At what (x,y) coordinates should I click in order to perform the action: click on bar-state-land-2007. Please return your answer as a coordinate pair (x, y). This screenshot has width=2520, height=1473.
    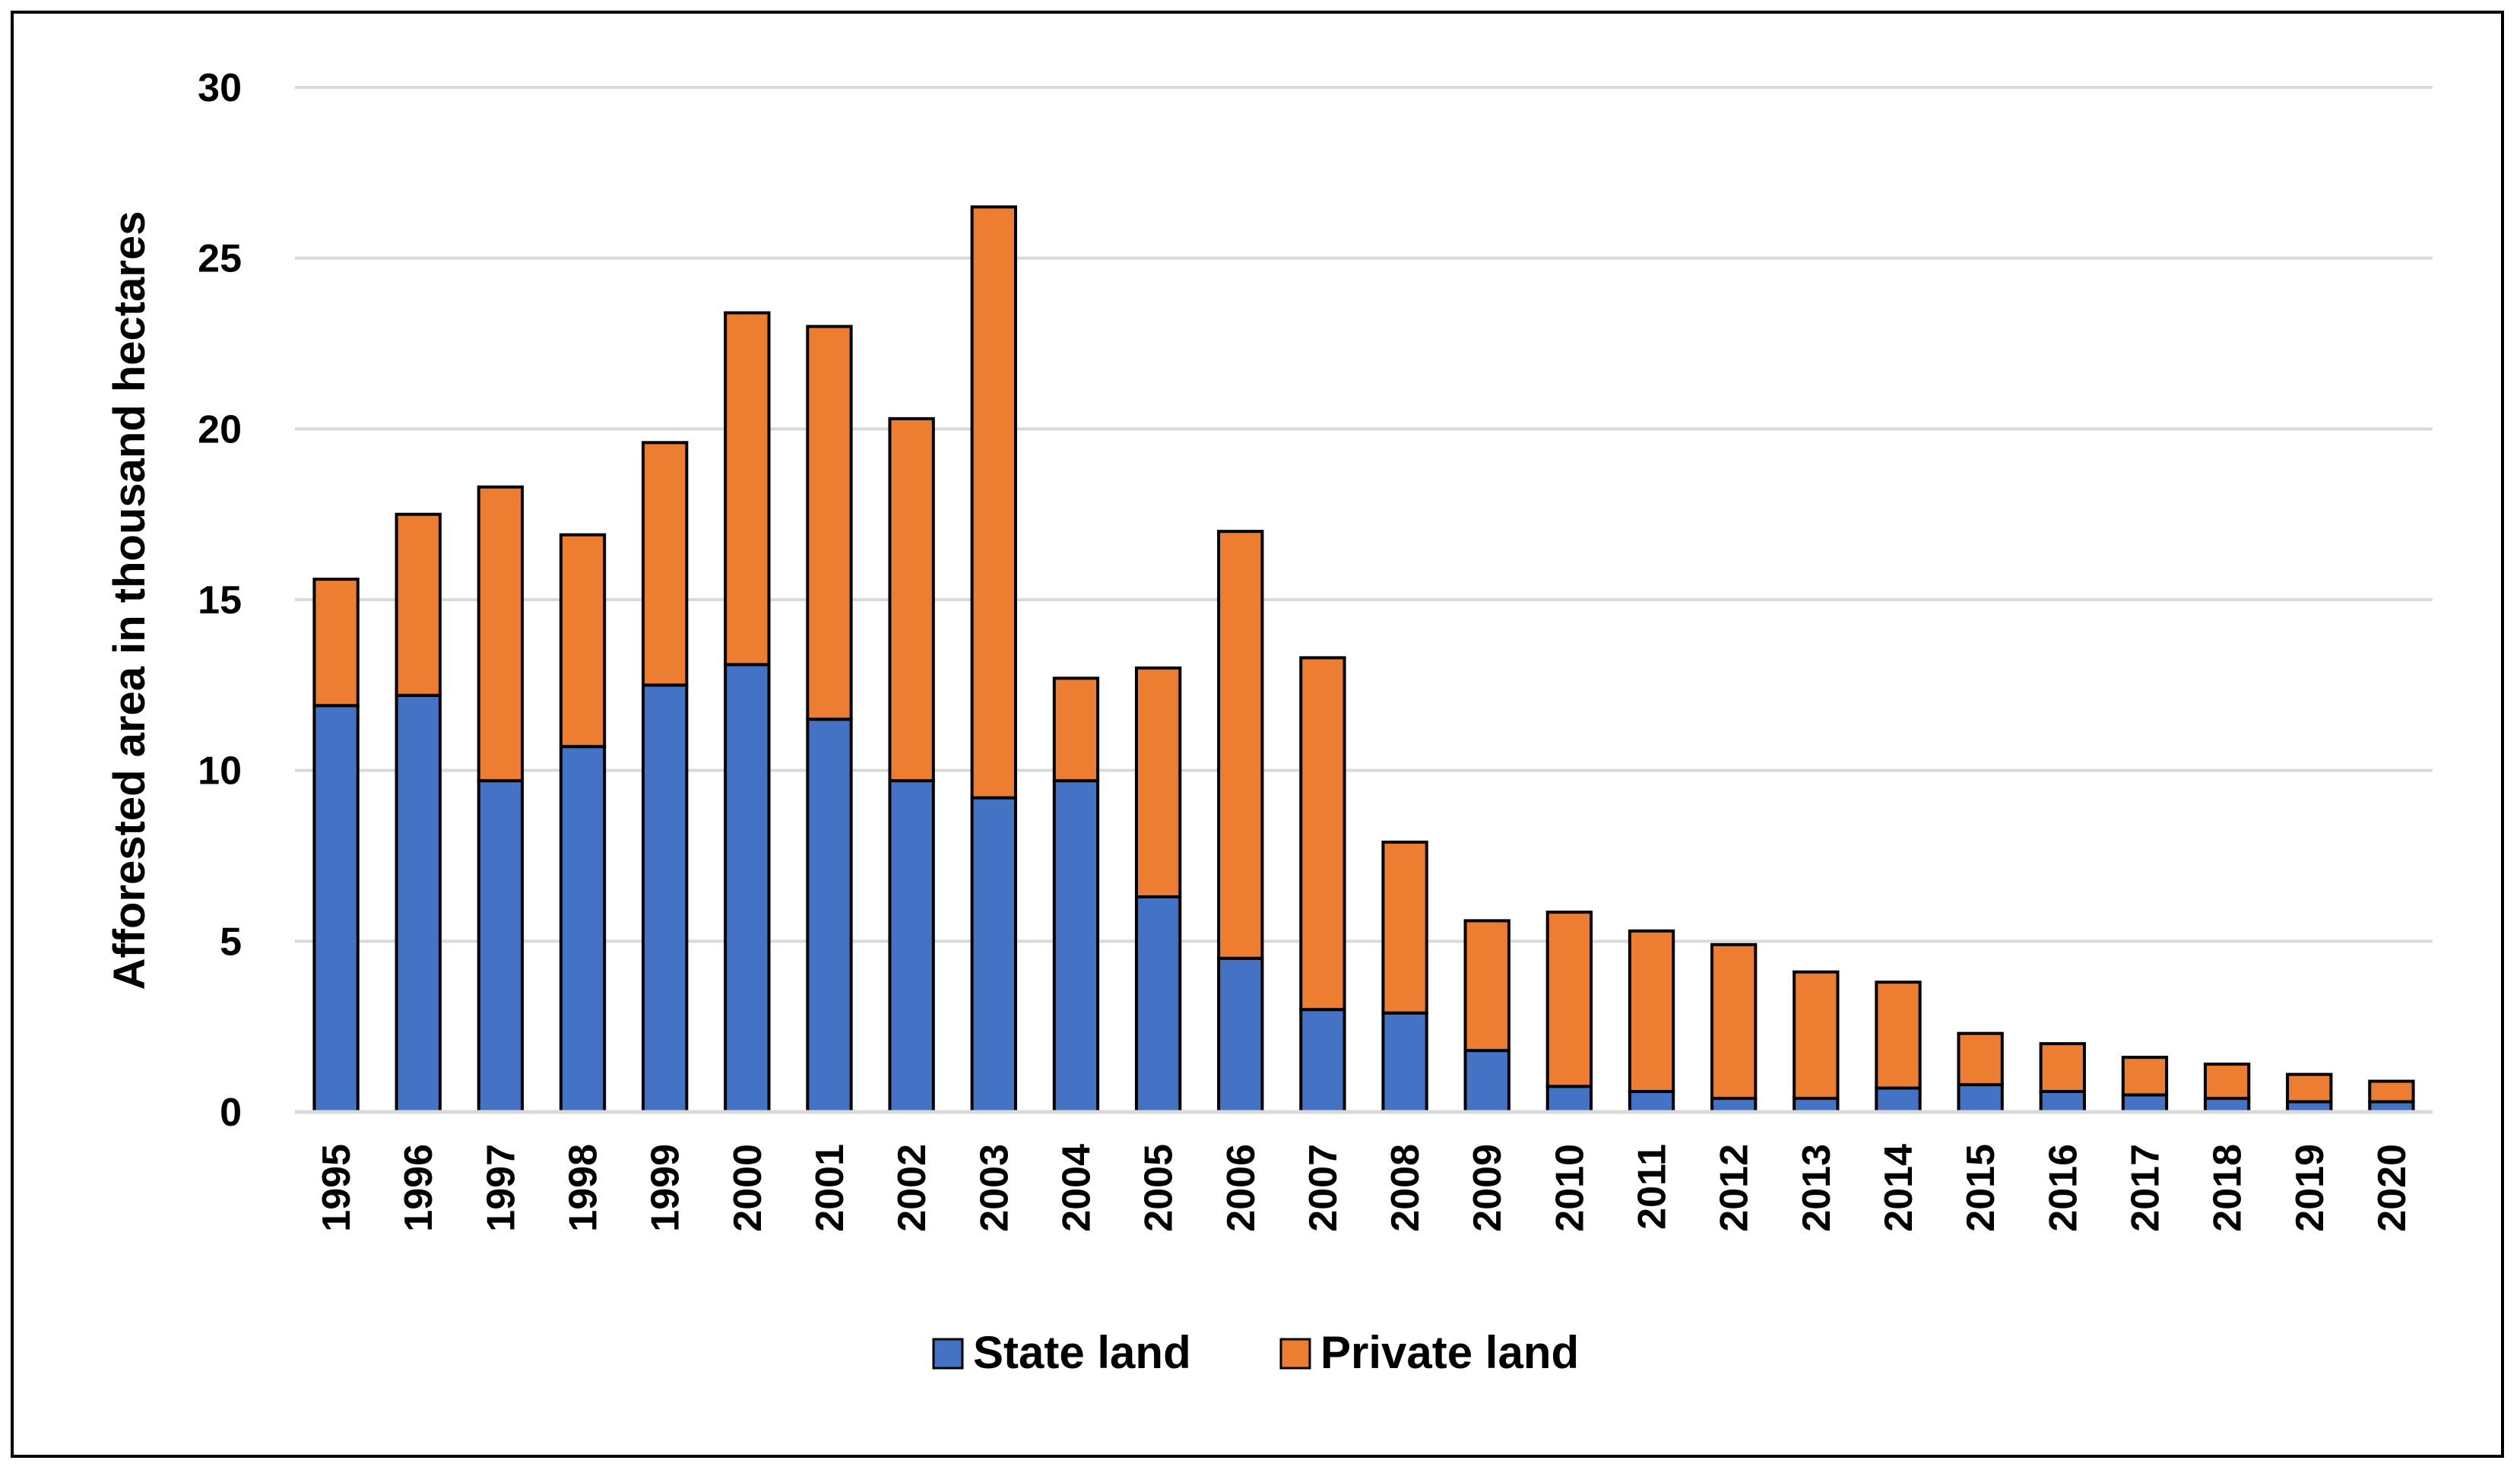
    Looking at the image, I should click on (1322, 1060).